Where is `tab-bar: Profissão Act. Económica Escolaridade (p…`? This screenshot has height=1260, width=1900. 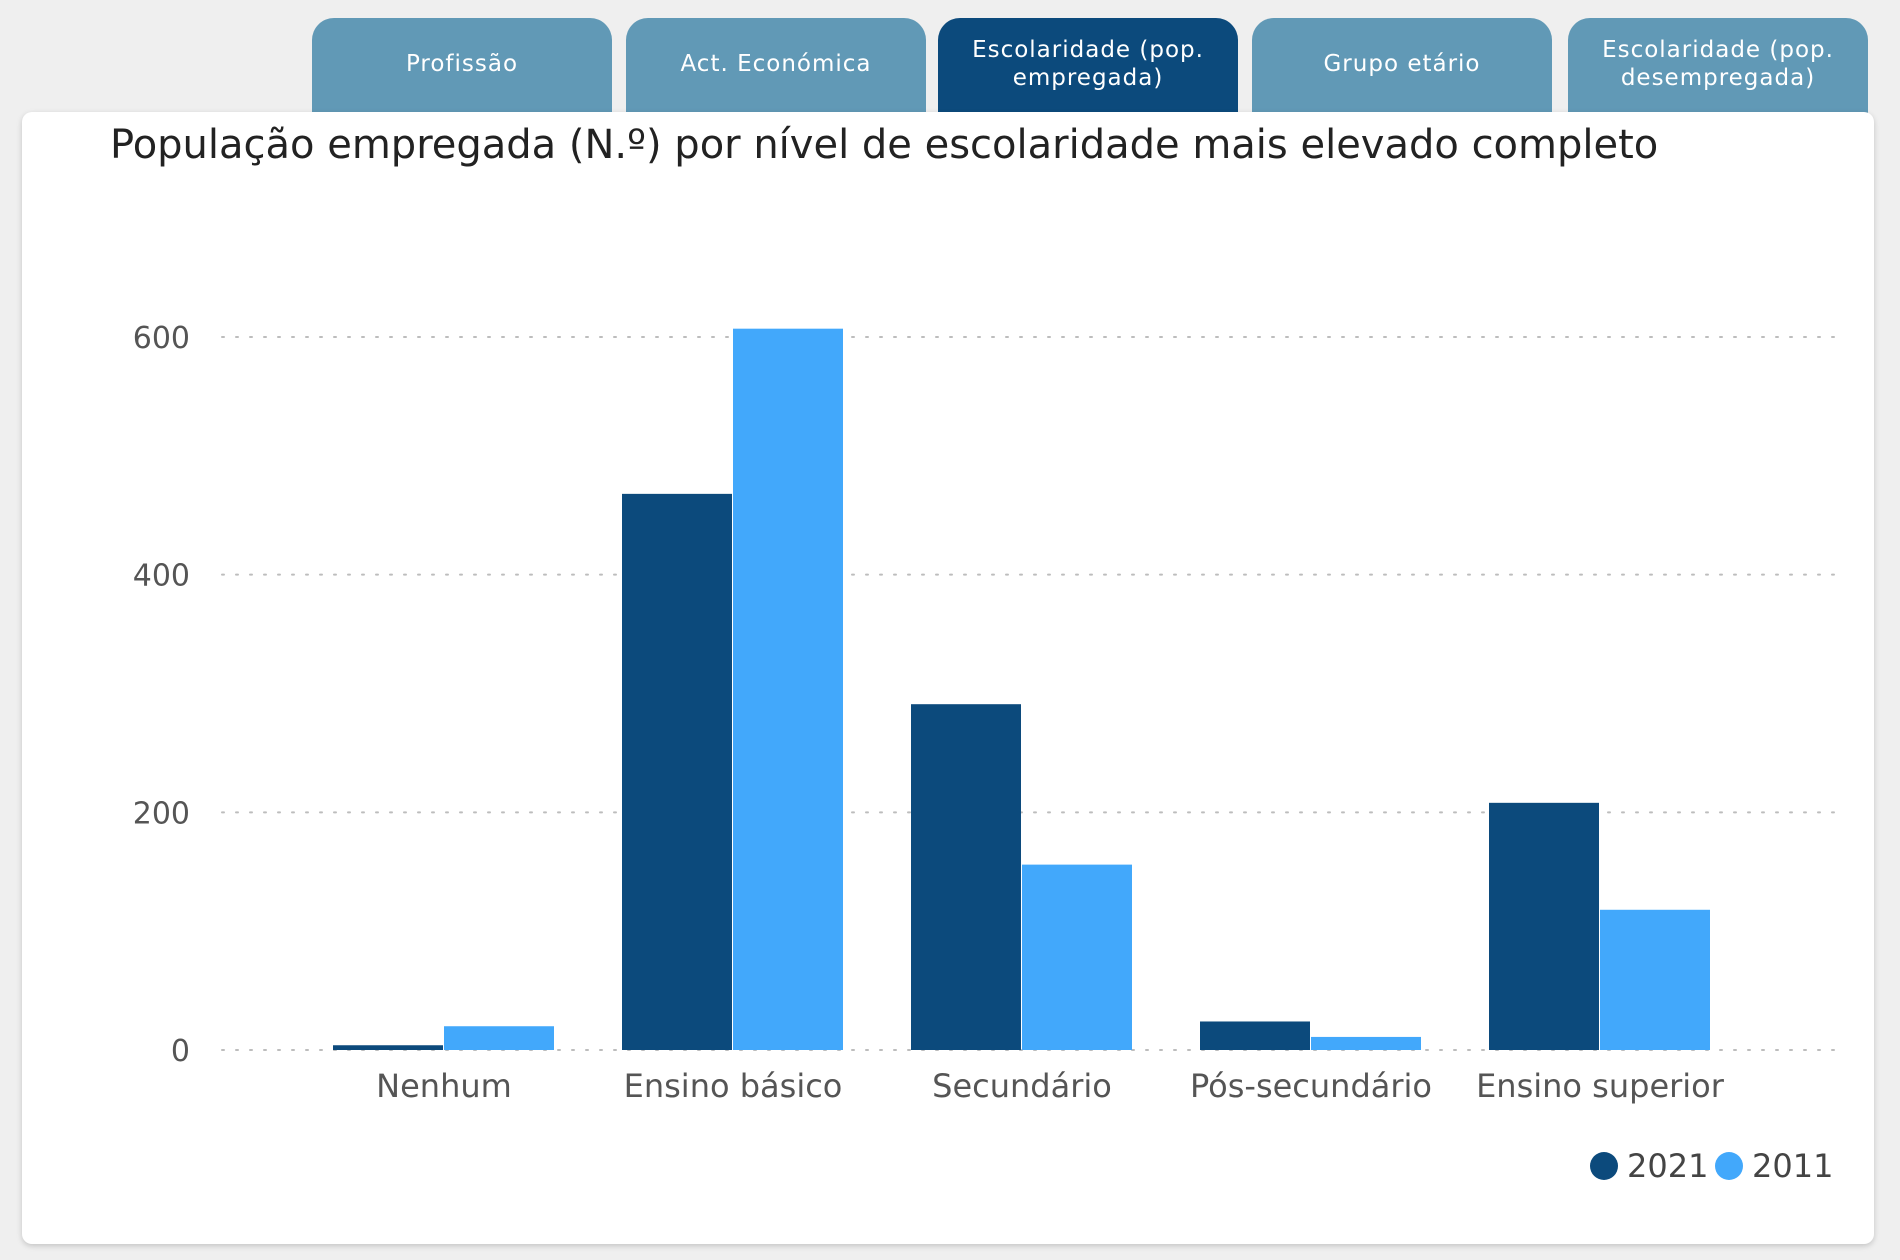
tab-bar: Profissão Act. Económica Escolaridade (p… is located at coordinates (950, 60).